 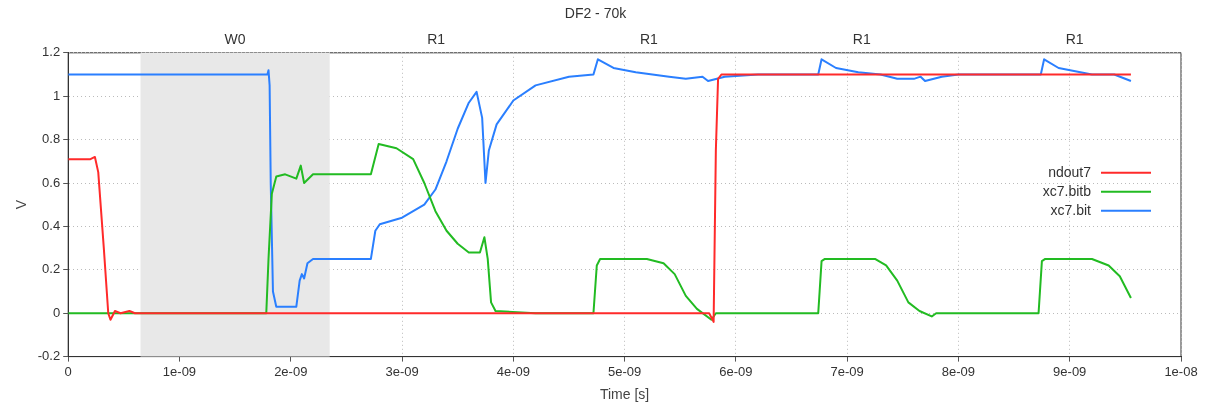 What do you see at coordinates (847, 371) in the screenshot?
I see `x-tick-label: 7e-09` at bounding box center [847, 371].